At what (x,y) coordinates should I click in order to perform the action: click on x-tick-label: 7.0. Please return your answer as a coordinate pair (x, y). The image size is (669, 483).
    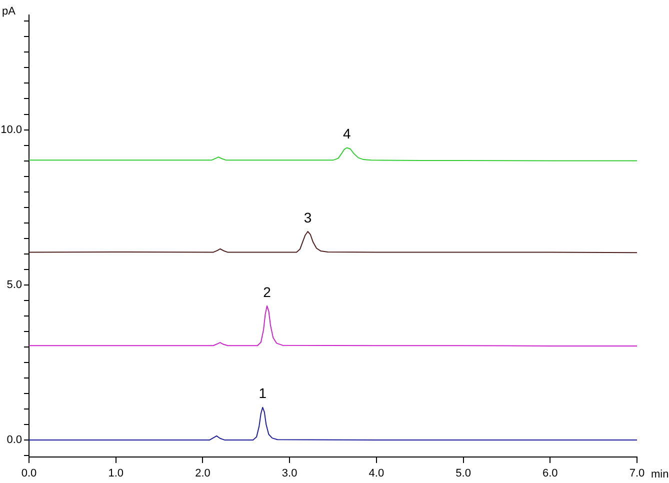
    Looking at the image, I should click on (637, 474).